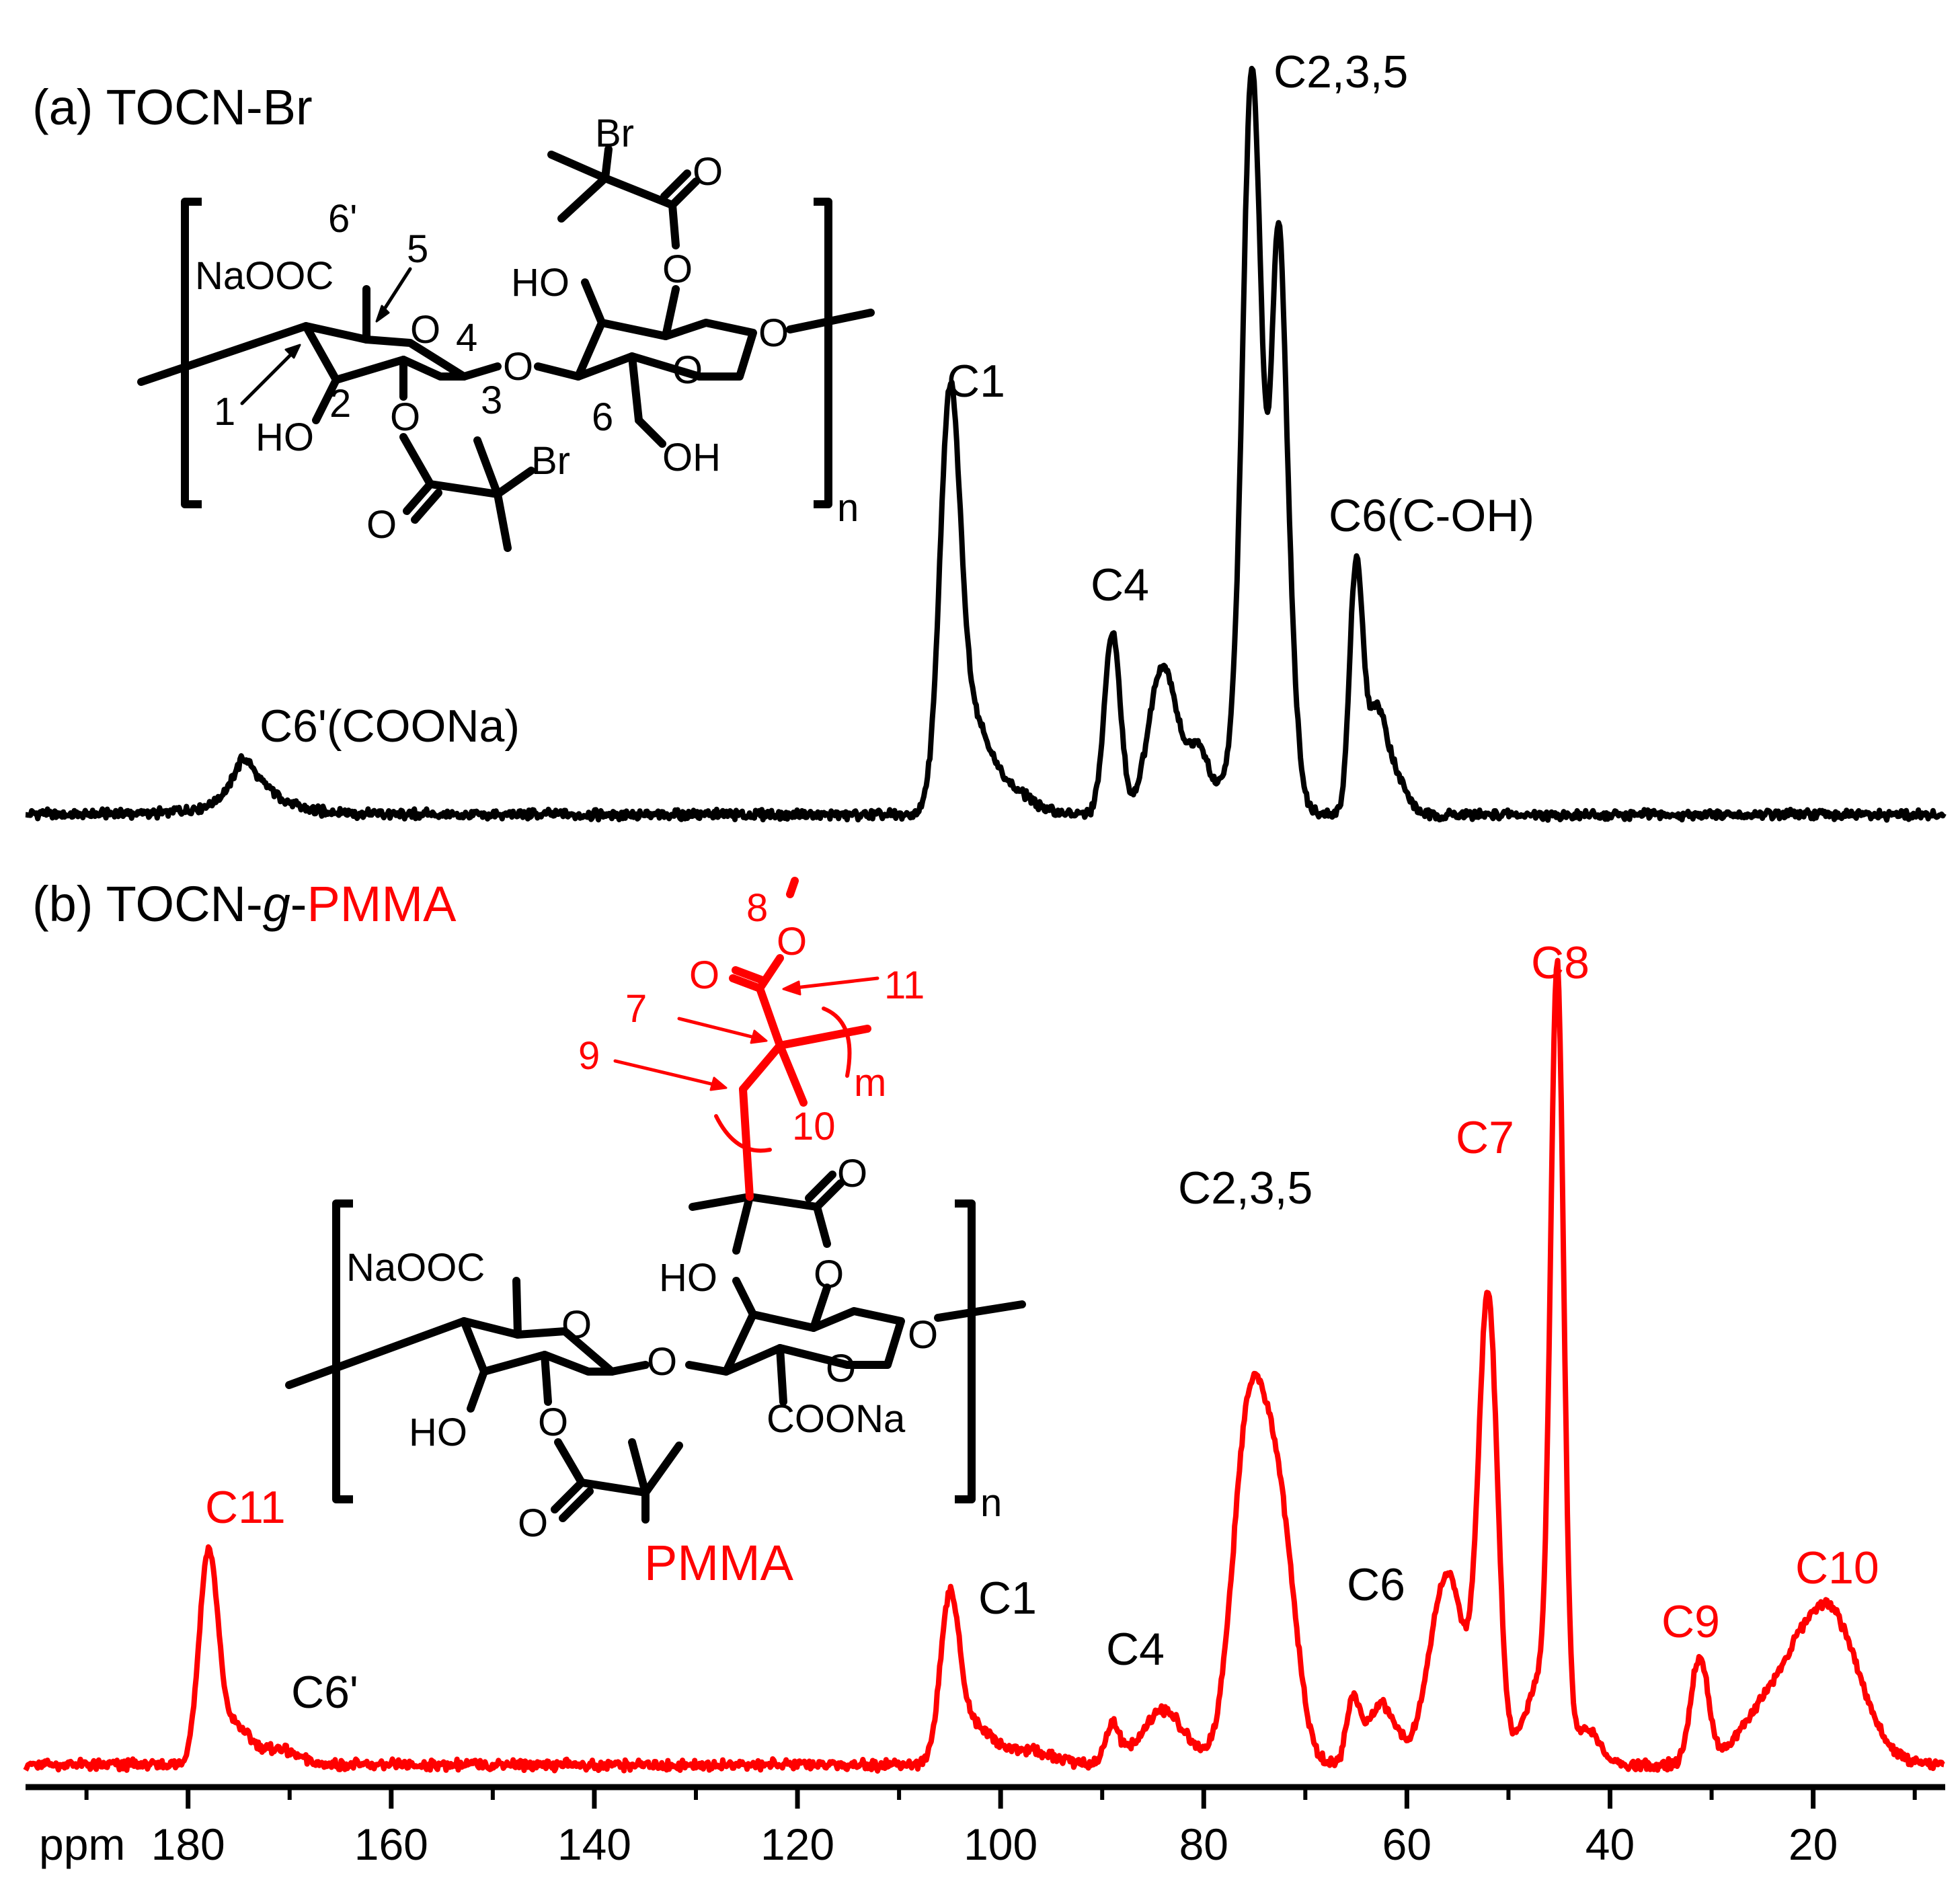 The width and height of the screenshot is (1960, 1892). I want to click on atom-o-ring2: O, so click(687, 370).